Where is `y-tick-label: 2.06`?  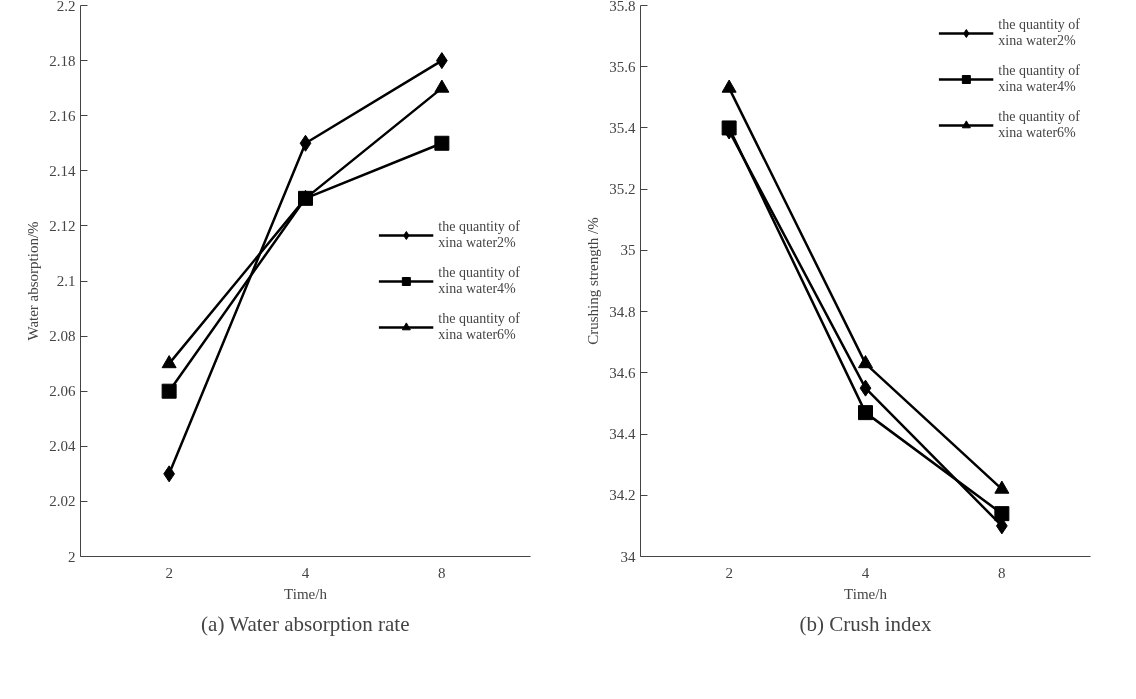 y-tick-label: 2.06 is located at coordinates (62, 391).